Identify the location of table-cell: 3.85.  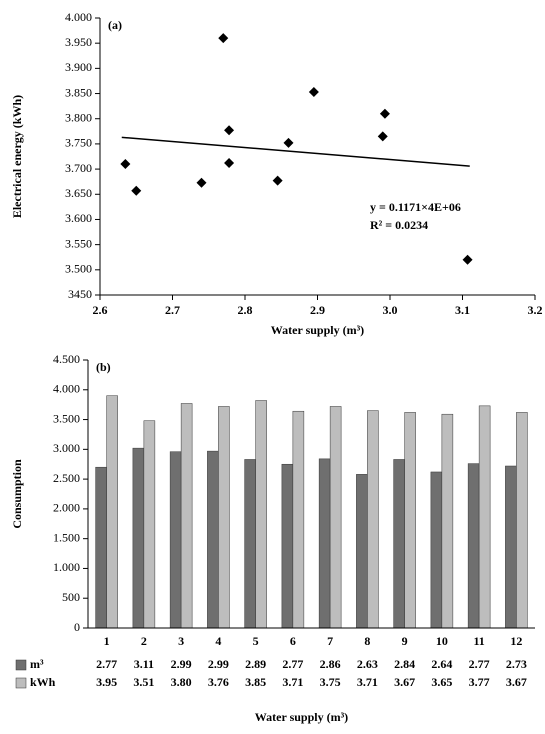
(255, 682).